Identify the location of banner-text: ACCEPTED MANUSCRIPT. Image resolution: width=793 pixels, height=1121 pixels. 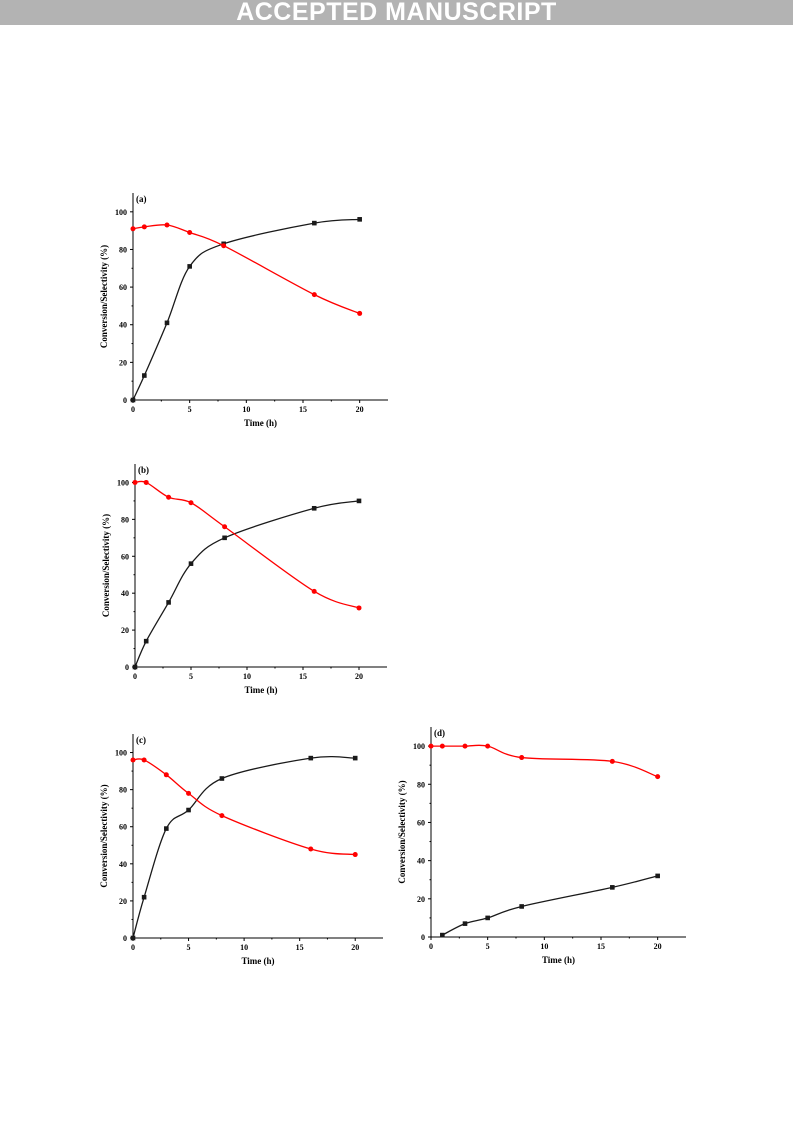
(396, 13).